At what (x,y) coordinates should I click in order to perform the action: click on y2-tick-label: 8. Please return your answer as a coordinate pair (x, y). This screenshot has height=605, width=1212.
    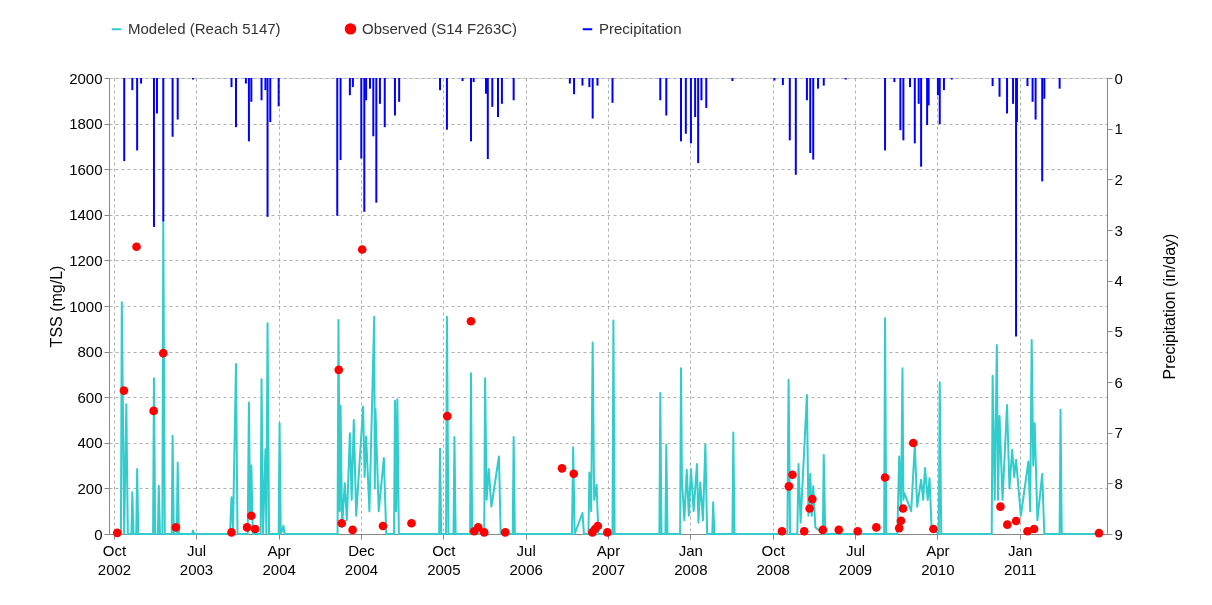
    Looking at the image, I should click on (1118, 483).